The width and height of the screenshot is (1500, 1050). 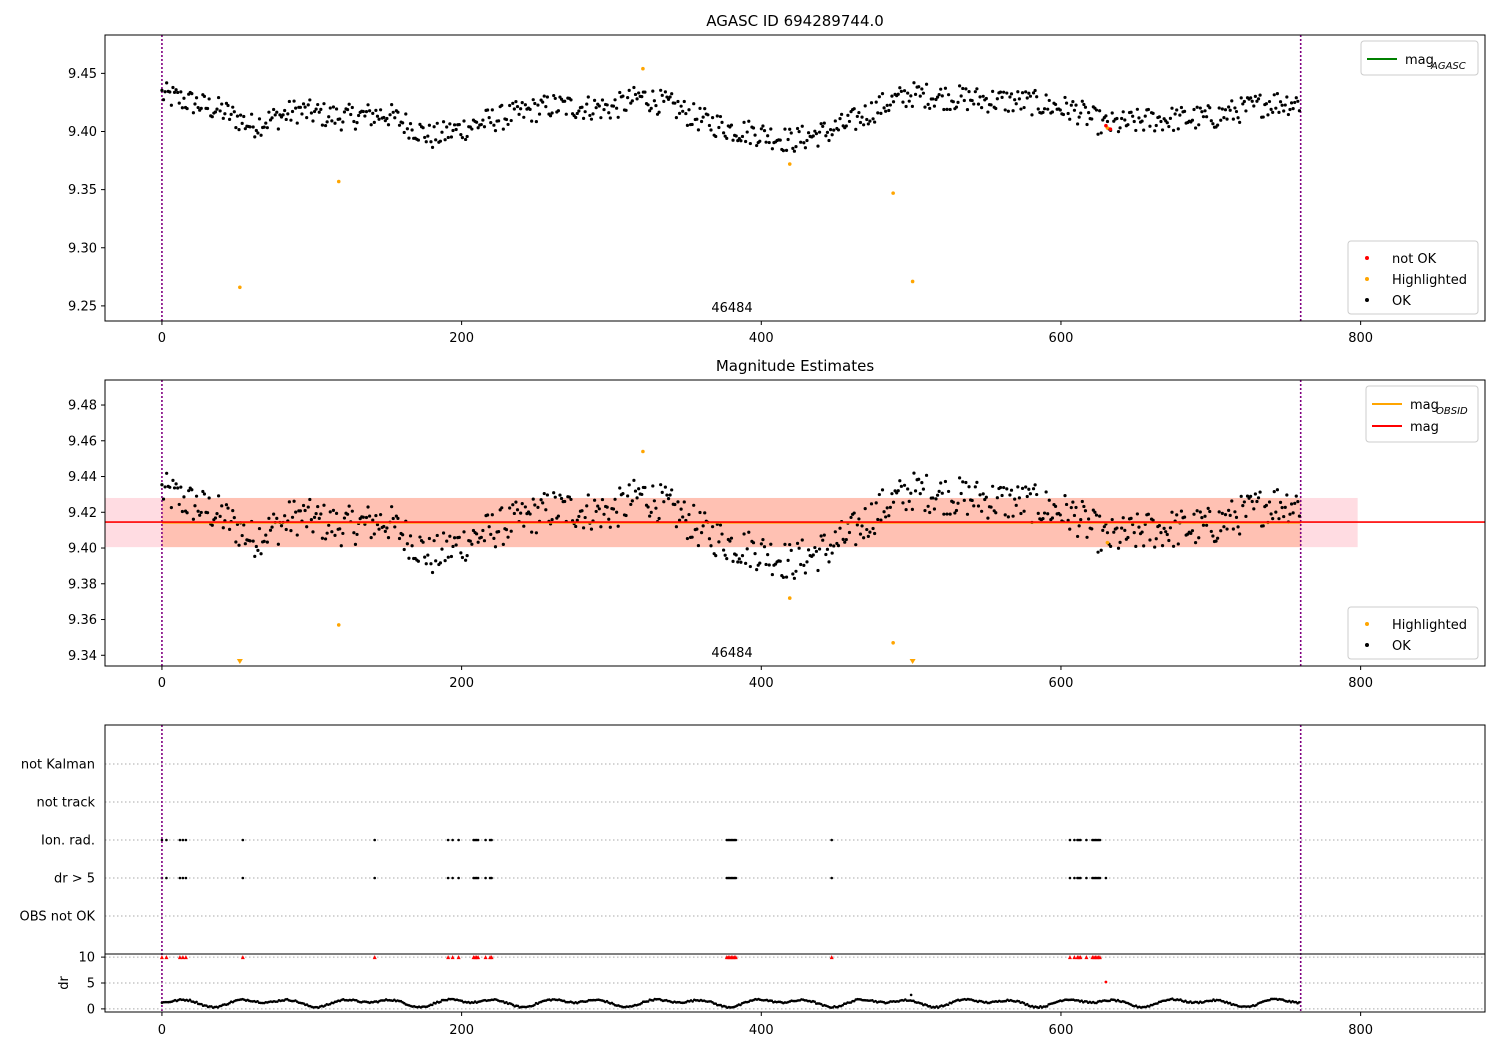 I want to click on x-tick-label: 0, so click(x=162, y=1030).